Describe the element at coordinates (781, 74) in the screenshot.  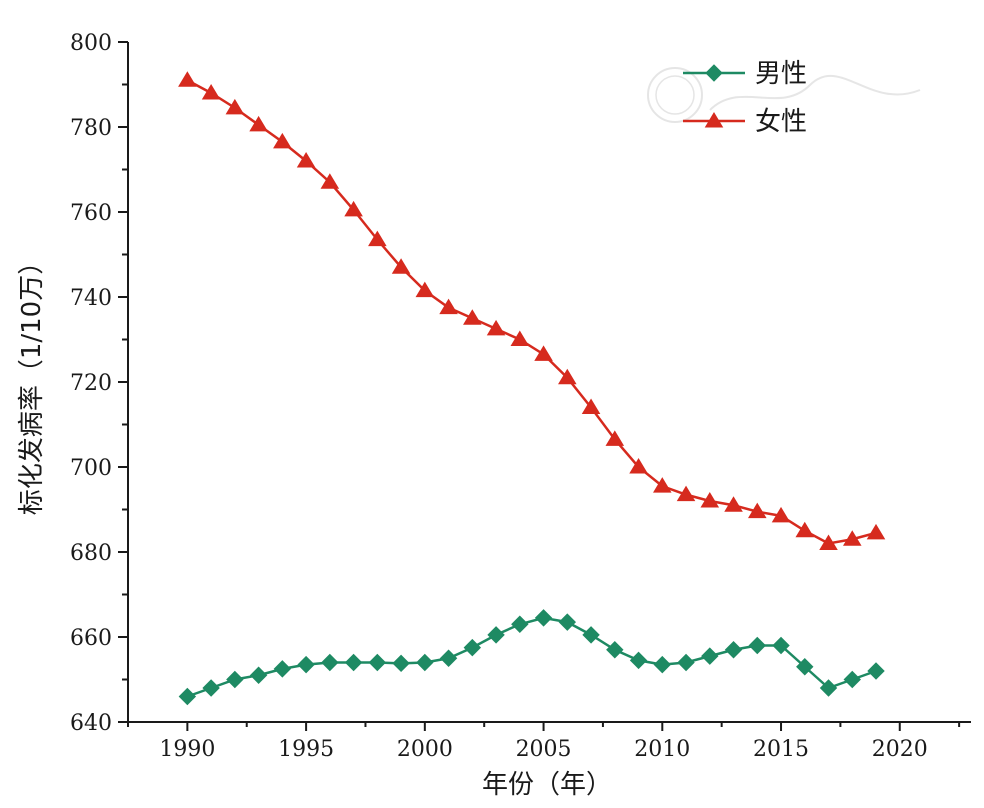
I see `legend-label: 男性` at that location.